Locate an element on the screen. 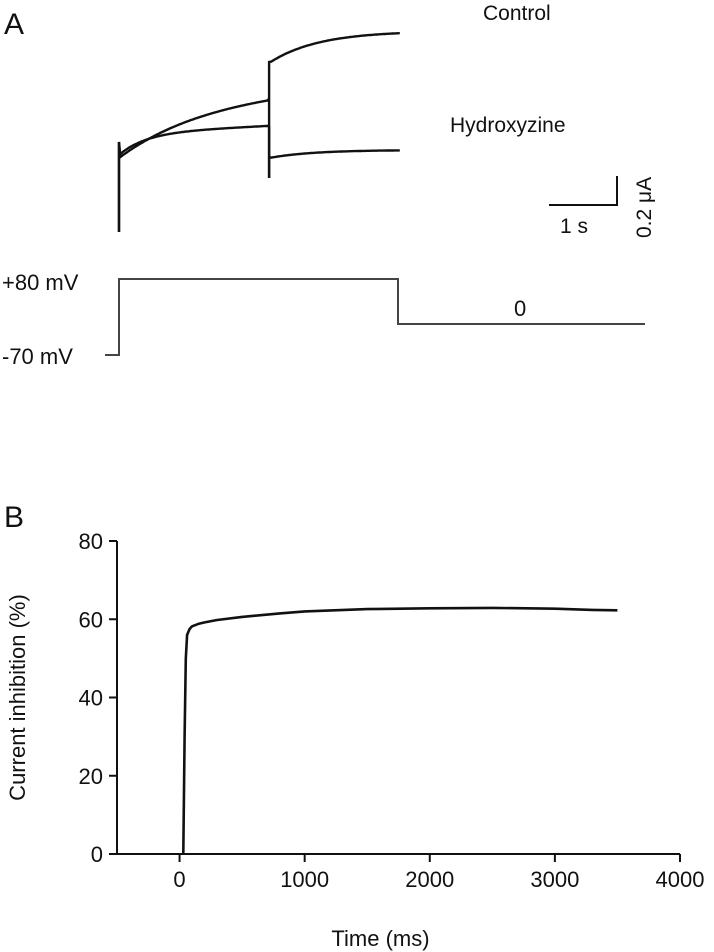 The image size is (714, 952). y-axis-title: Current inhibition (%) is located at coordinates (17, 697).